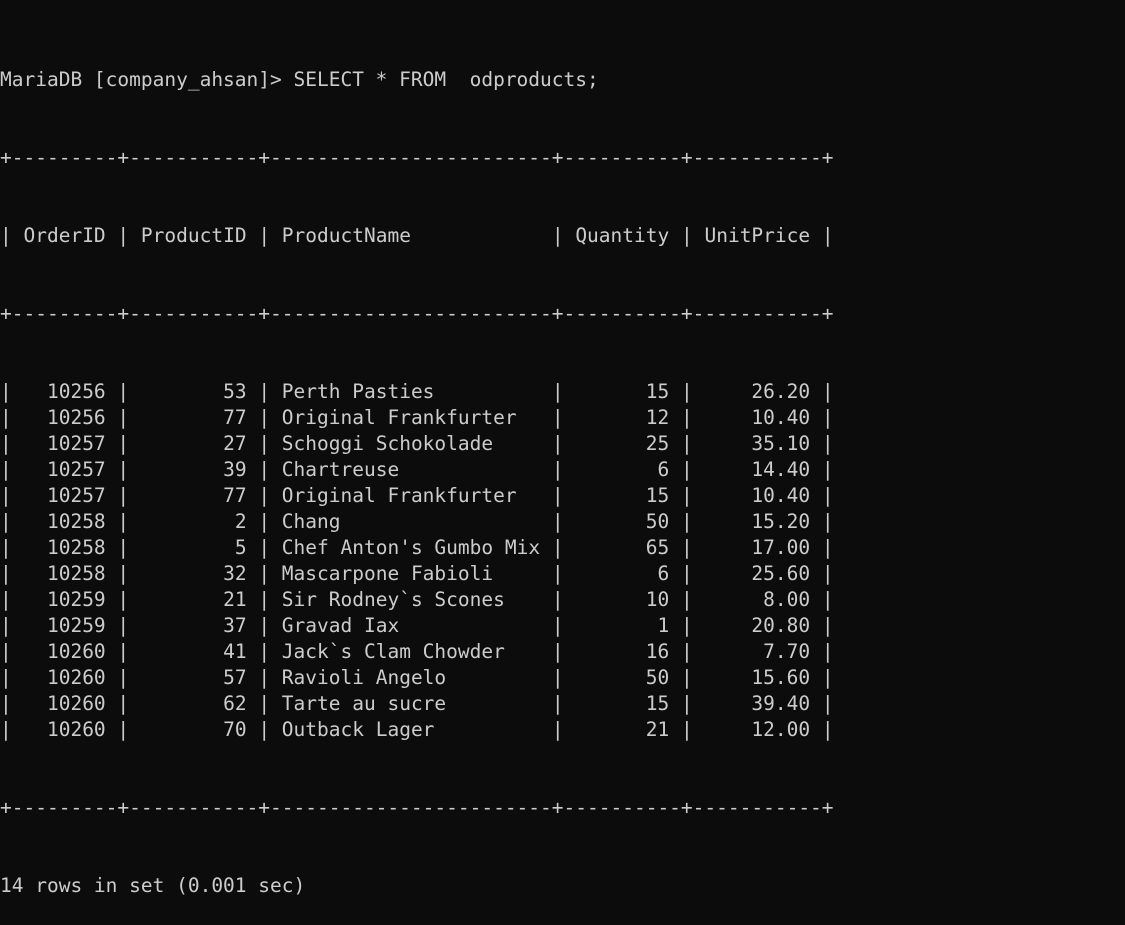 This screenshot has height=925, width=1125. I want to click on cell-productid: 70, so click(194, 729).